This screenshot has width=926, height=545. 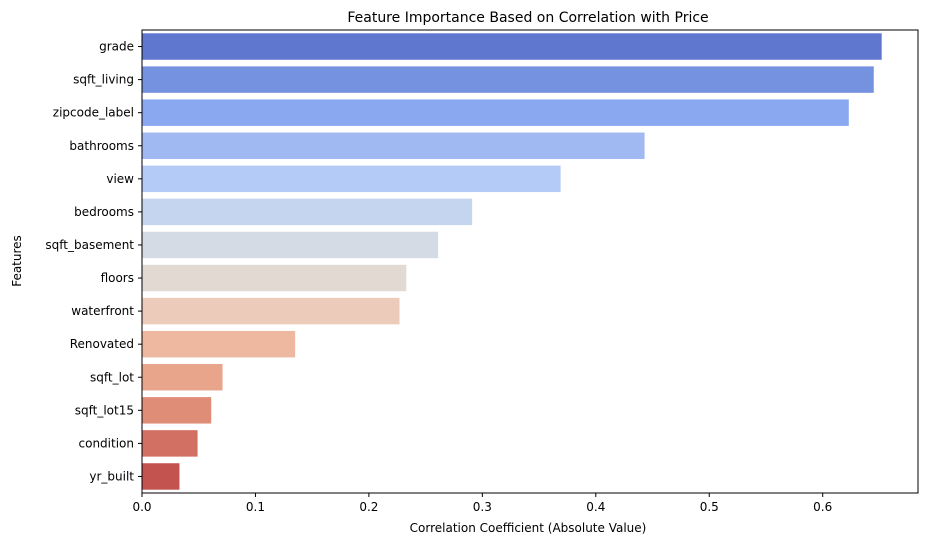 What do you see at coordinates (106, 443) in the screenshot?
I see `y-tick-label: condition` at bounding box center [106, 443].